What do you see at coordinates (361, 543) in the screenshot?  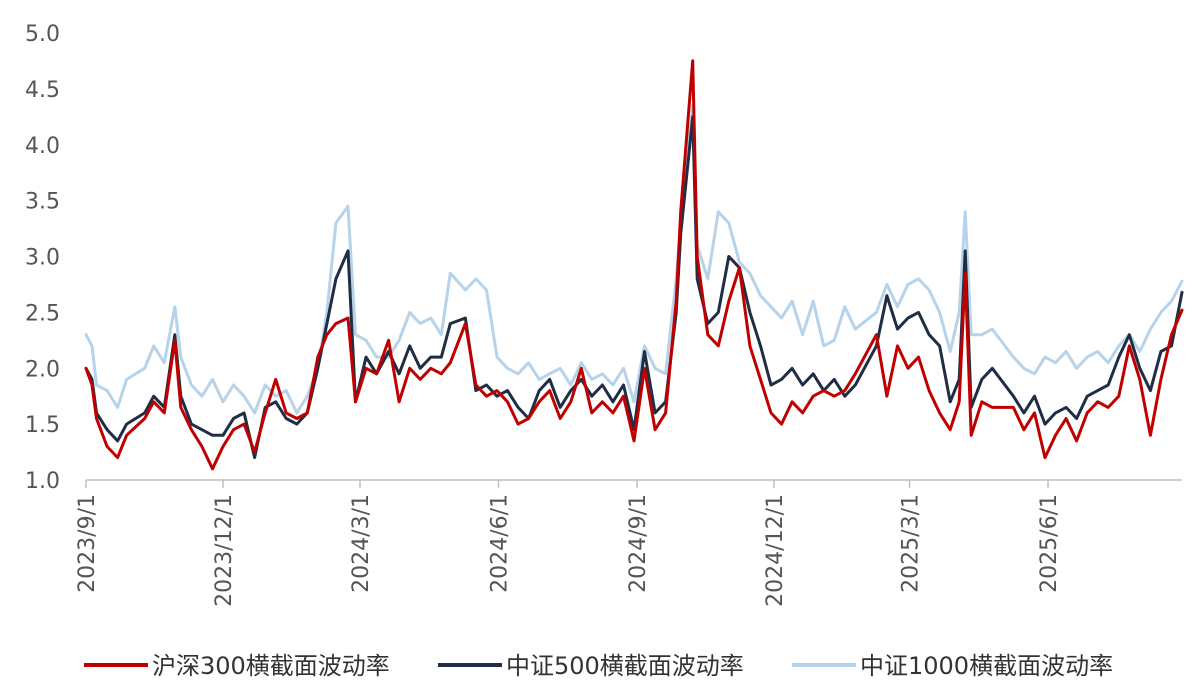 I see `x-tick-label: 2024/3/1` at bounding box center [361, 543].